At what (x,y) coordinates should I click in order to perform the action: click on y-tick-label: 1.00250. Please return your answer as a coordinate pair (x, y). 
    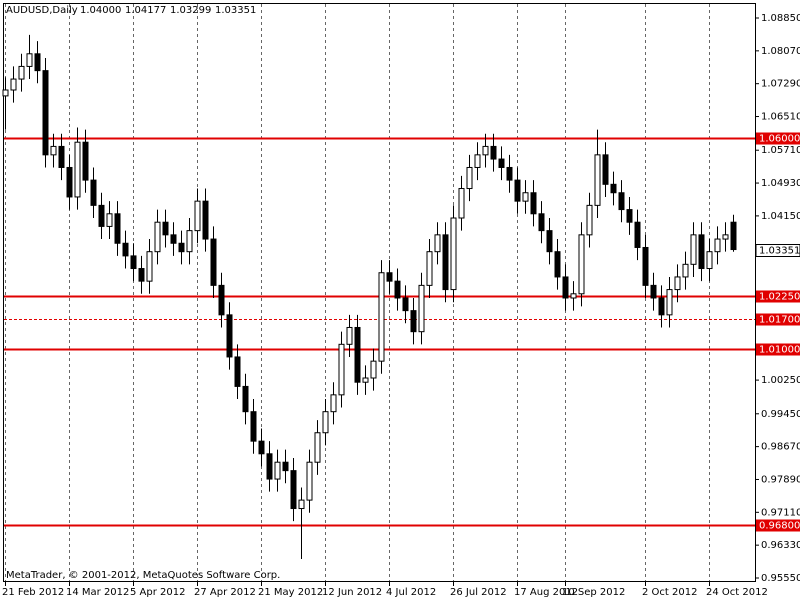
    Looking at the image, I should click on (780, 380).